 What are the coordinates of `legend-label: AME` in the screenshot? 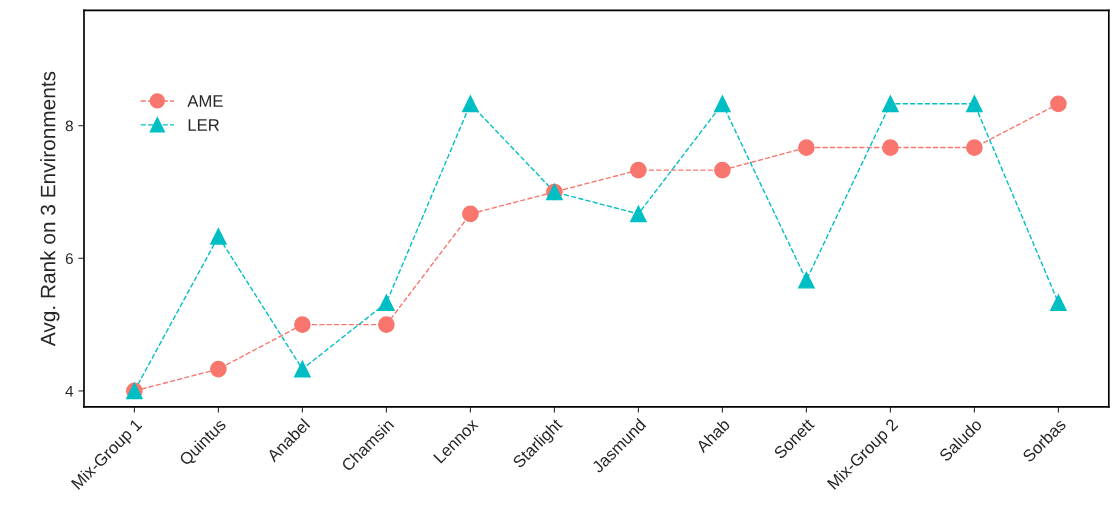 It's located at (205, 101).